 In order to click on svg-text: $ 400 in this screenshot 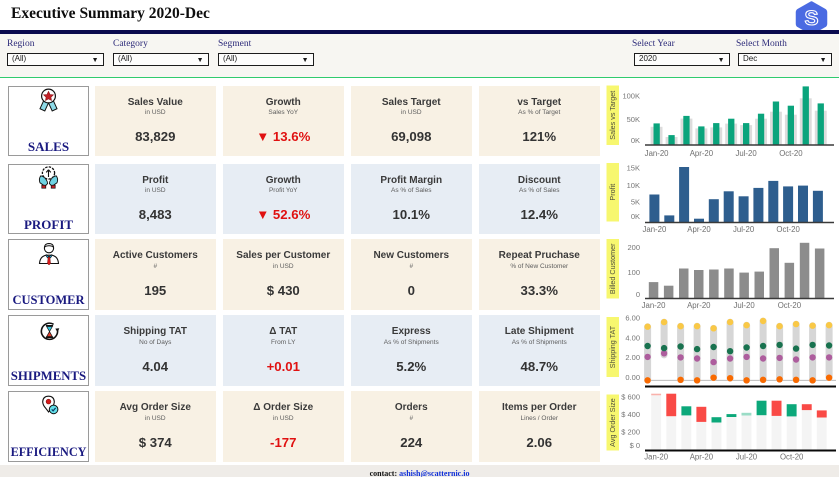, I will do `click(630, 414)`.